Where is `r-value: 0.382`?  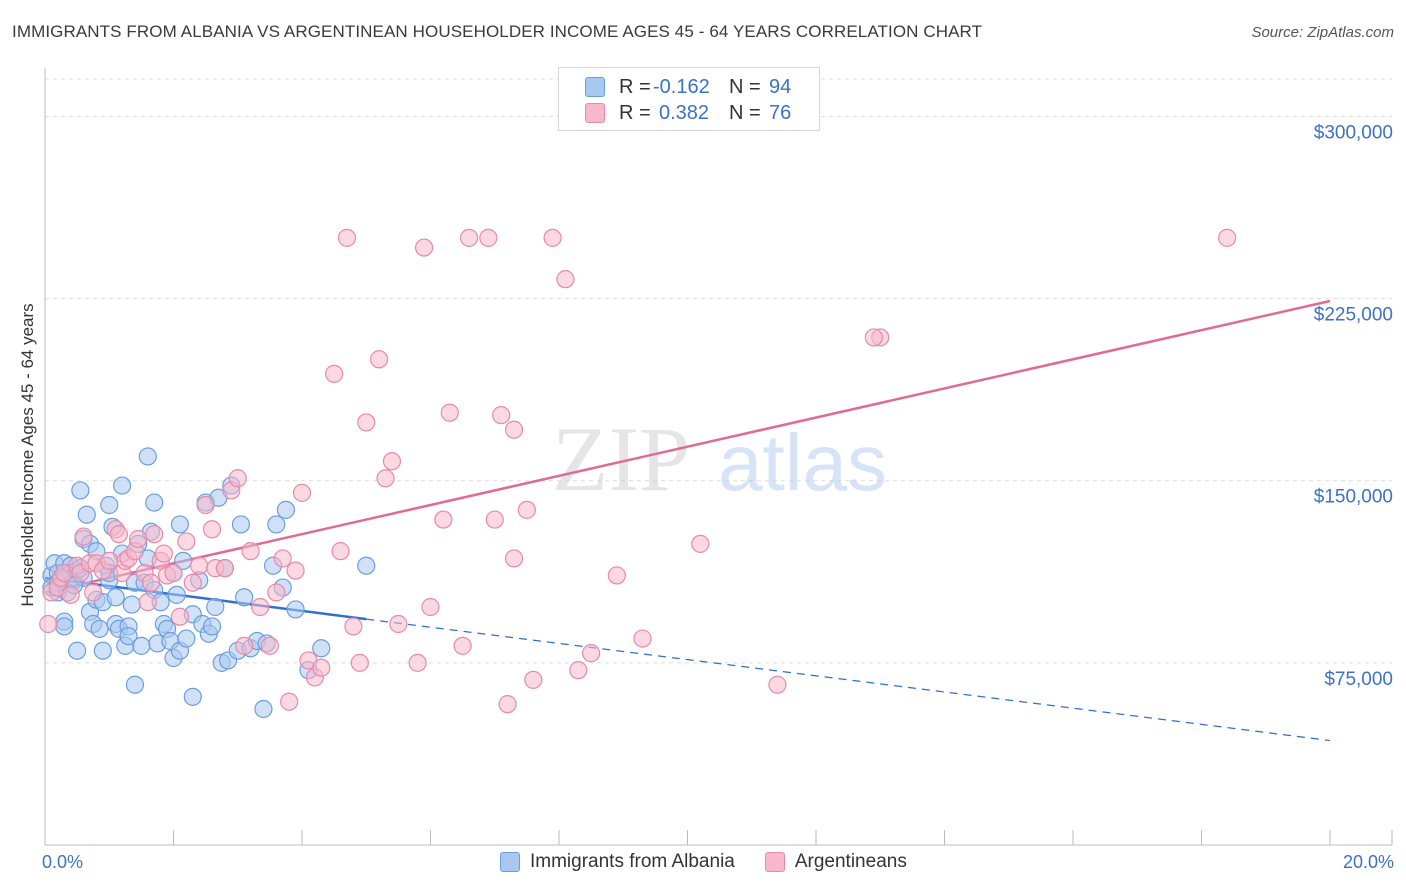 r-value: 0.382 is located at coordinates (684, 112).